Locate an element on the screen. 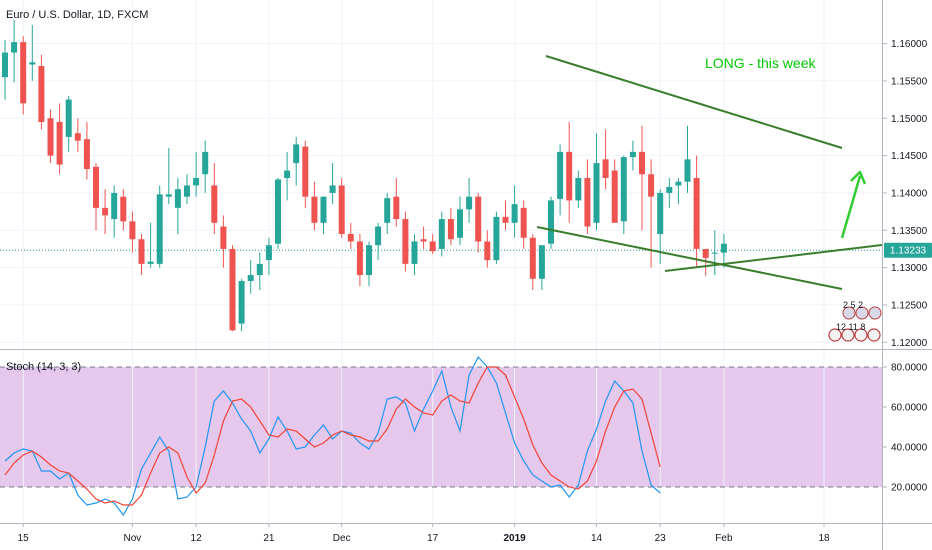 The image size is (932, 550). stoch-legend: Stoch (14, 3, 3) is located at coordinates (43, 367).